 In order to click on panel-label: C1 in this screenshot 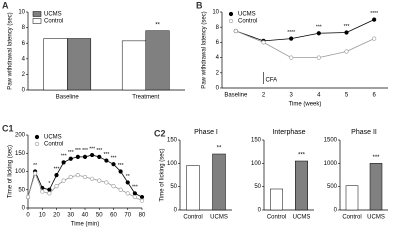, I will do `click(8, 128)`.